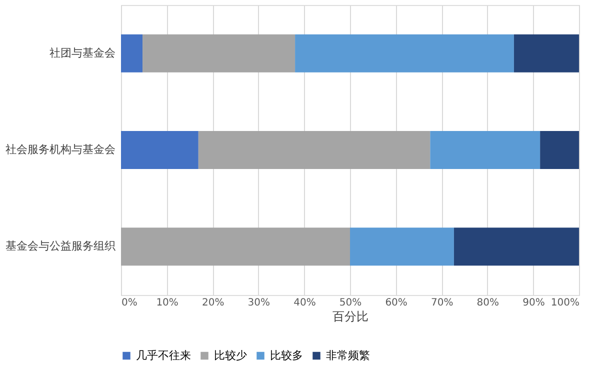 Image resolution: width=616 pixels, height=383 pixels. I want to click on y-tick-label: 社会服务机构与基金会, so click(61, 149).